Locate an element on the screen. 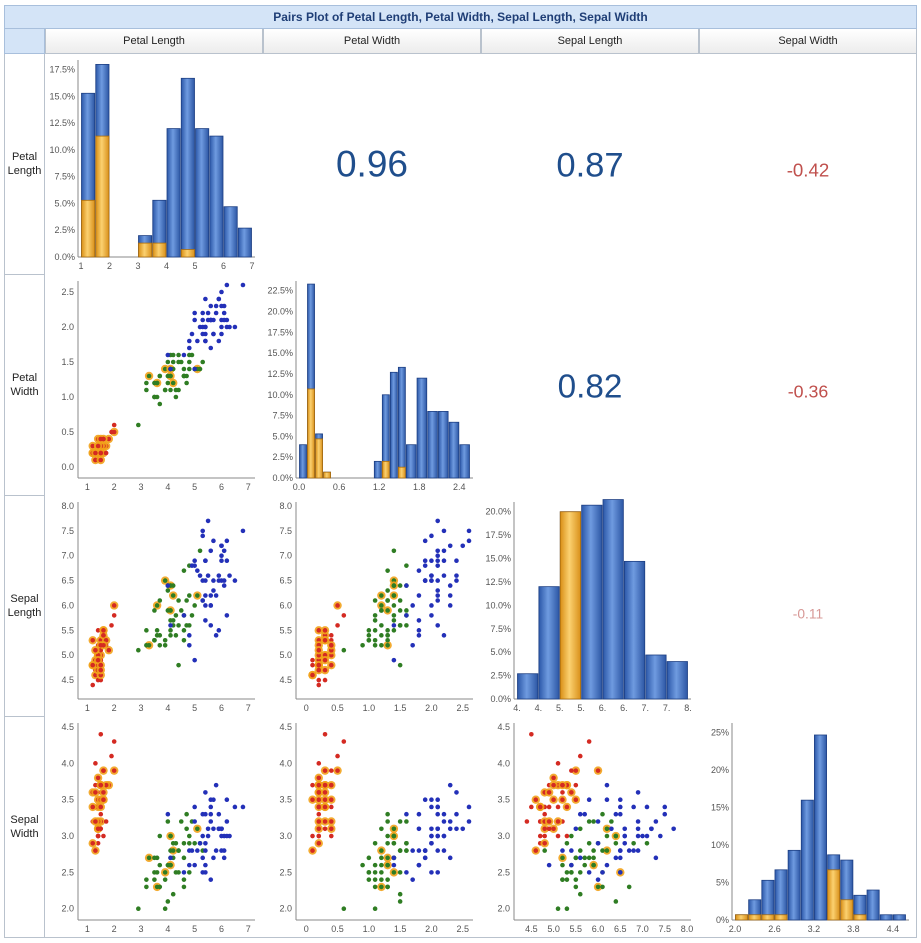  histogram-sepal-width-ytick: 20% is located at coordinates (720, 770).